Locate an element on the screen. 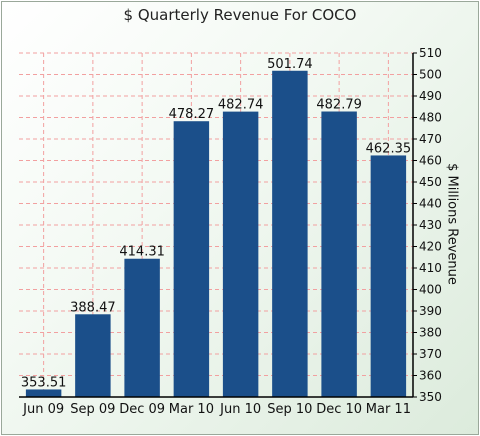  data-label: 482.79 is located at coordinates (339, 105).